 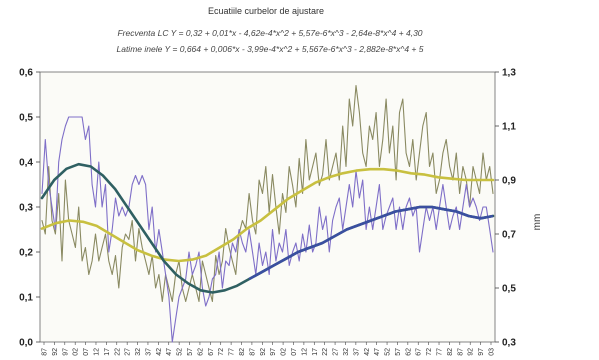 I want to click on right-y-tick-label: 0,5, so click(x=509, y=289).